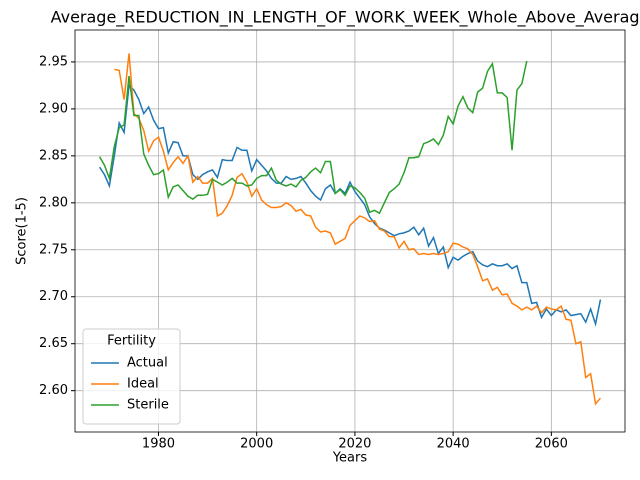 The image size is (640, 480). I want to click on x-axis-label: Years, so click(350, 458).